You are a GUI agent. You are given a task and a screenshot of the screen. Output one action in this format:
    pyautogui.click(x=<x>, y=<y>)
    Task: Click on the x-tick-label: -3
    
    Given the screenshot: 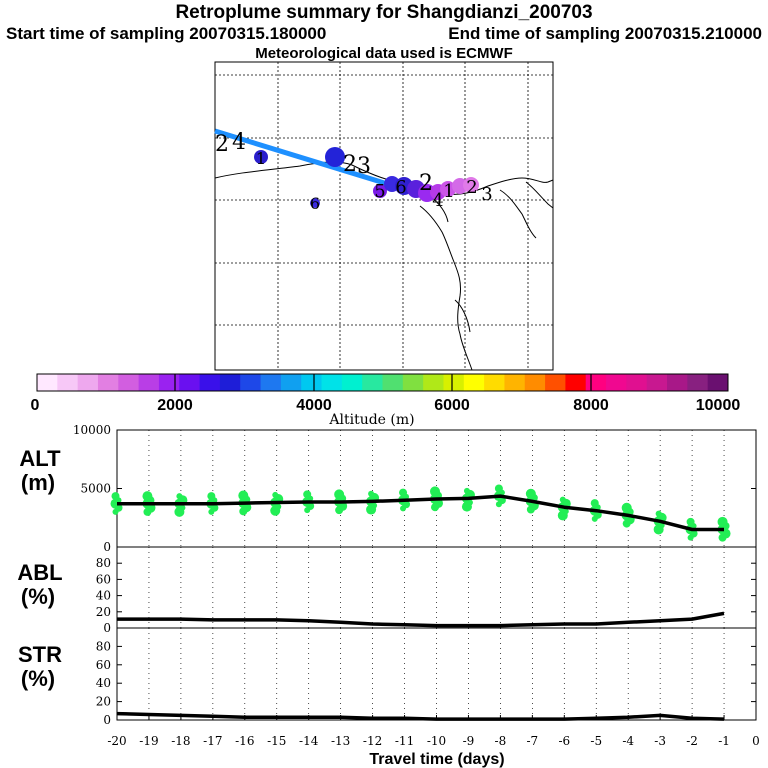 What is the action you would take?
    pyautogui.click(x=660, y=741)
    